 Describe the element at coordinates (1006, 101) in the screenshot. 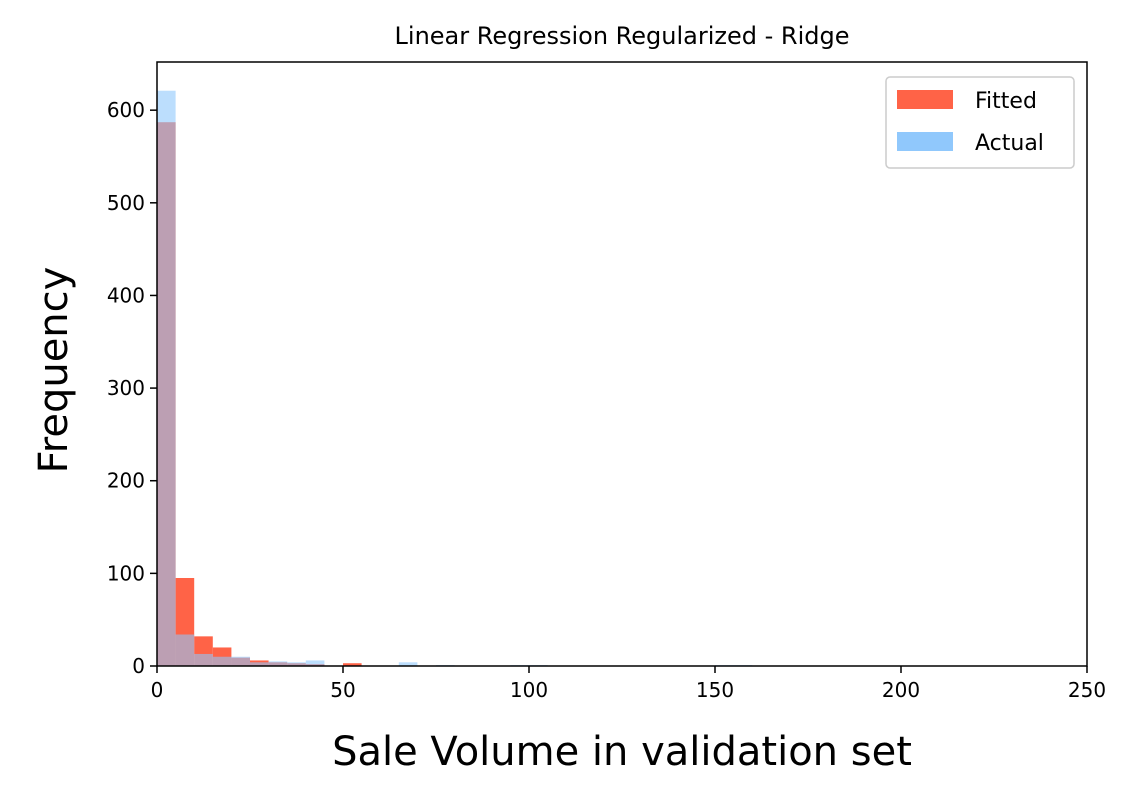

I see `legend-label-fitted: Fitted` at that location.